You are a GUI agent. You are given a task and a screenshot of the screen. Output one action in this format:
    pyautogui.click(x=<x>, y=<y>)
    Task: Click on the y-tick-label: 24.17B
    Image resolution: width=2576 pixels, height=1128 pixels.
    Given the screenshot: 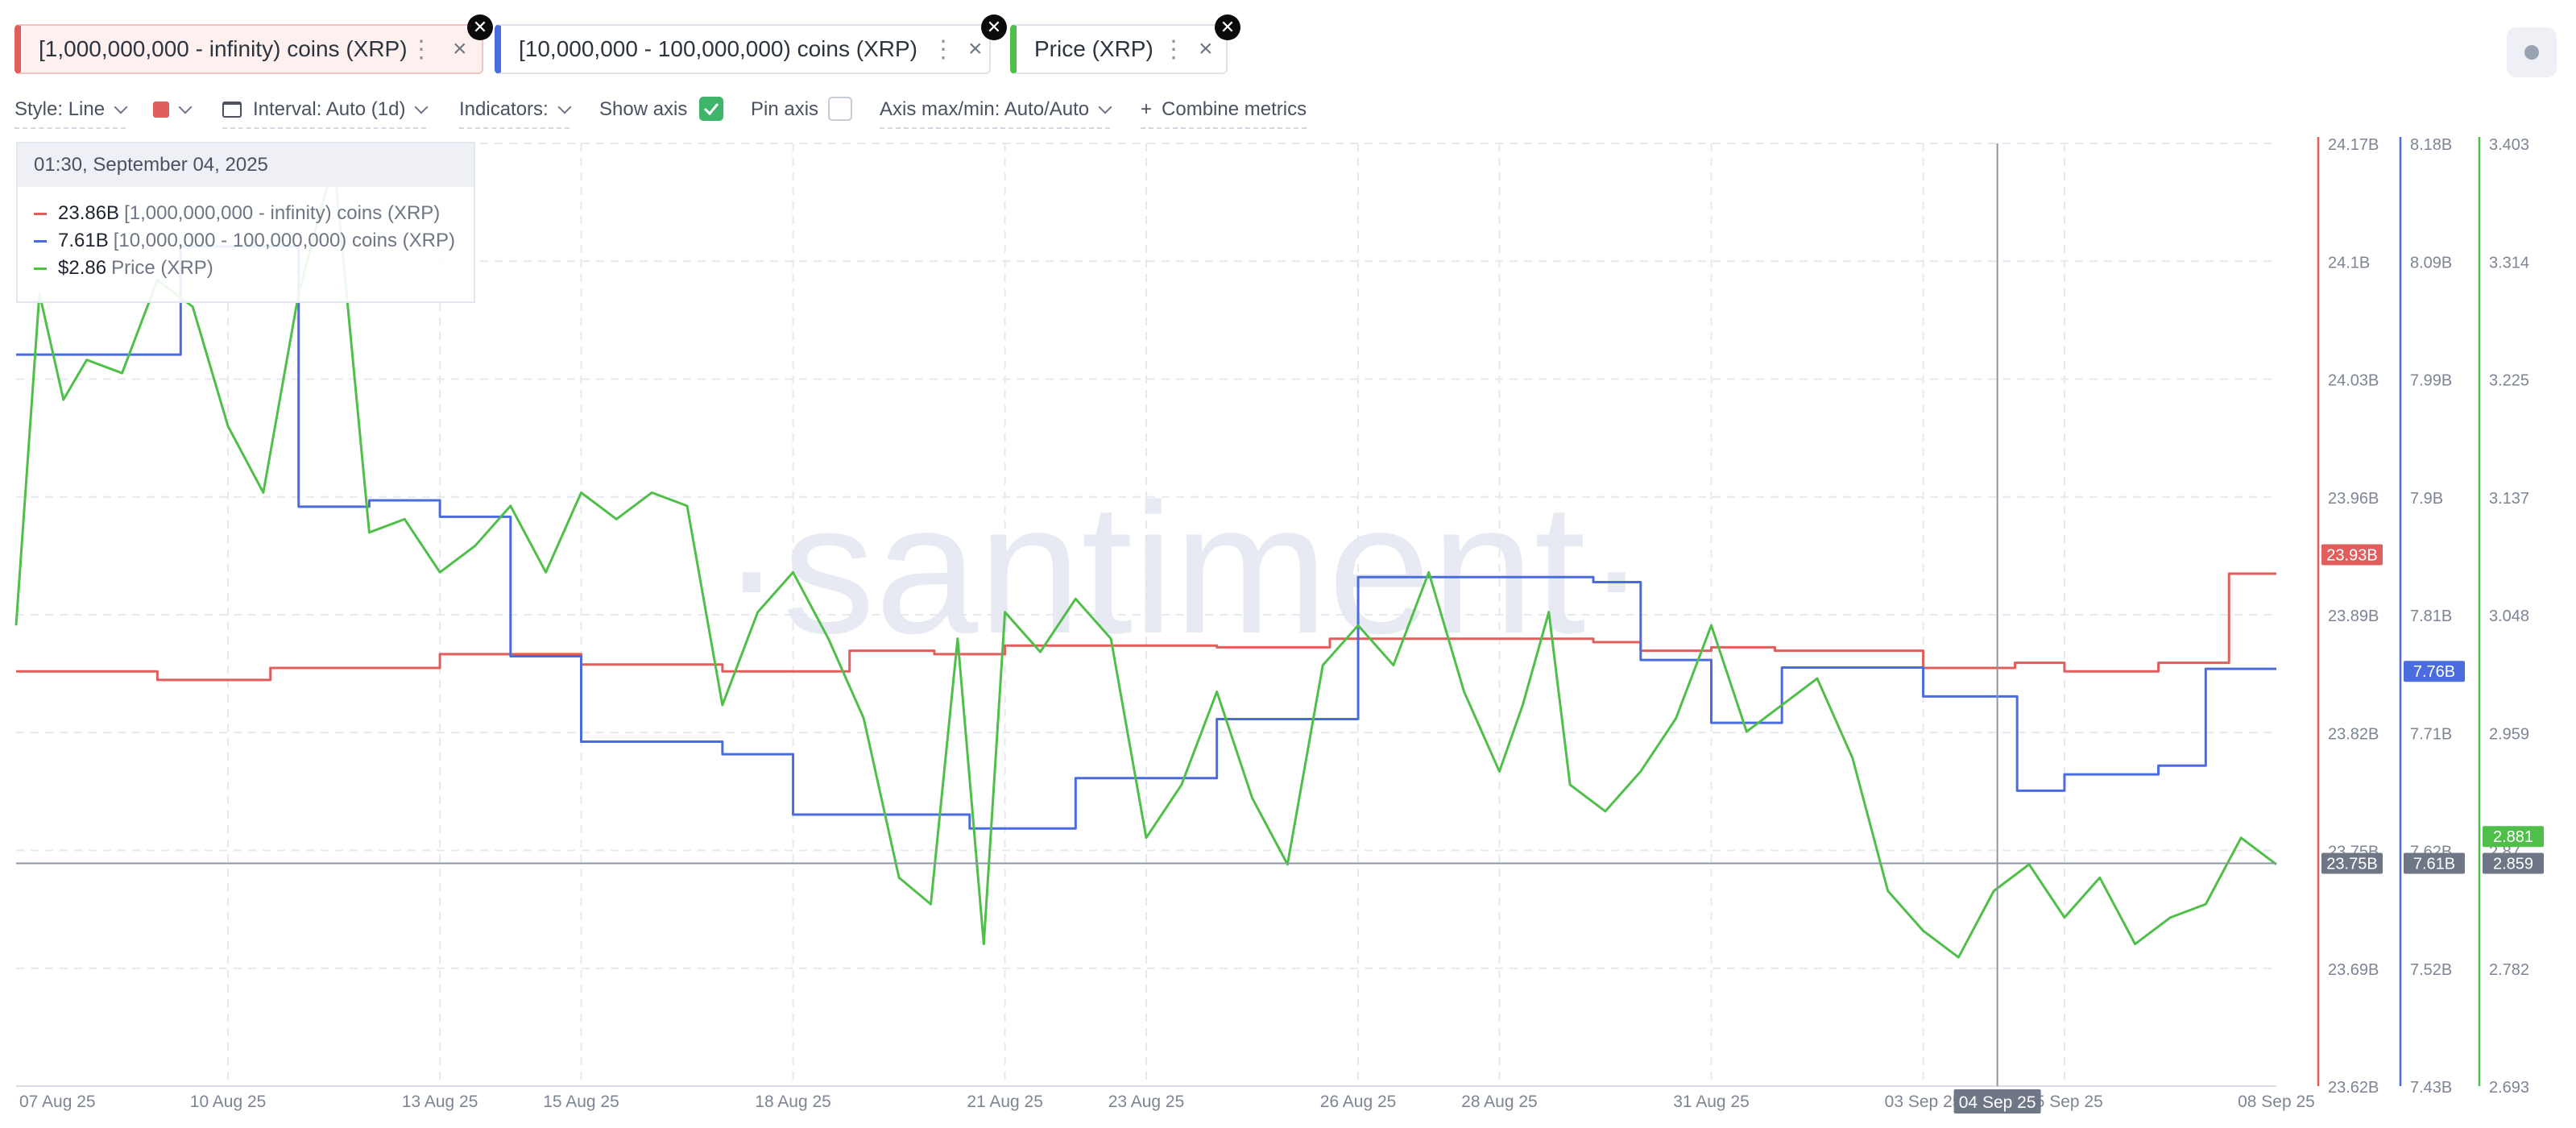 What is the action you would take?
    pyautogui.click(x=2353, y=145)
    